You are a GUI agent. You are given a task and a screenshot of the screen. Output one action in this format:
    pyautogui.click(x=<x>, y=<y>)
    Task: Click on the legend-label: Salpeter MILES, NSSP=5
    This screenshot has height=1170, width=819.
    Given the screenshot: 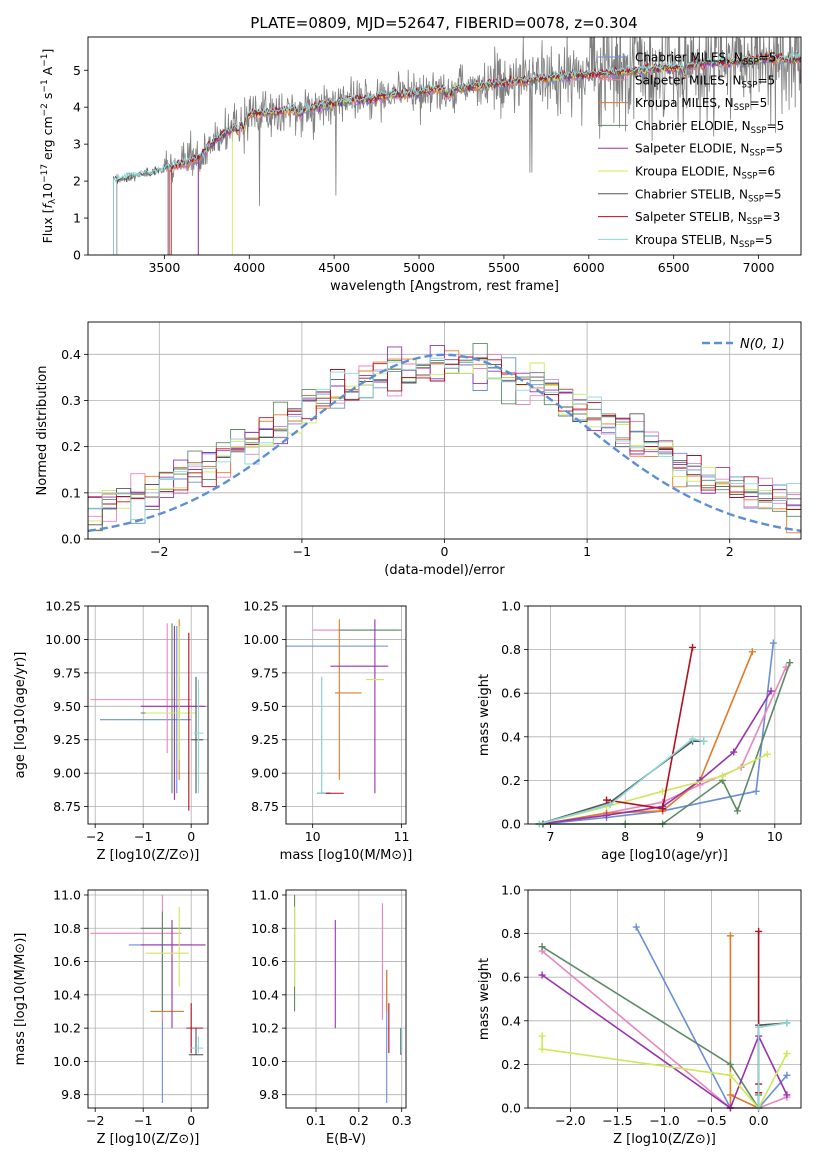 What is the action you would take?
    pyautogui.click(x=705, y=81)
    